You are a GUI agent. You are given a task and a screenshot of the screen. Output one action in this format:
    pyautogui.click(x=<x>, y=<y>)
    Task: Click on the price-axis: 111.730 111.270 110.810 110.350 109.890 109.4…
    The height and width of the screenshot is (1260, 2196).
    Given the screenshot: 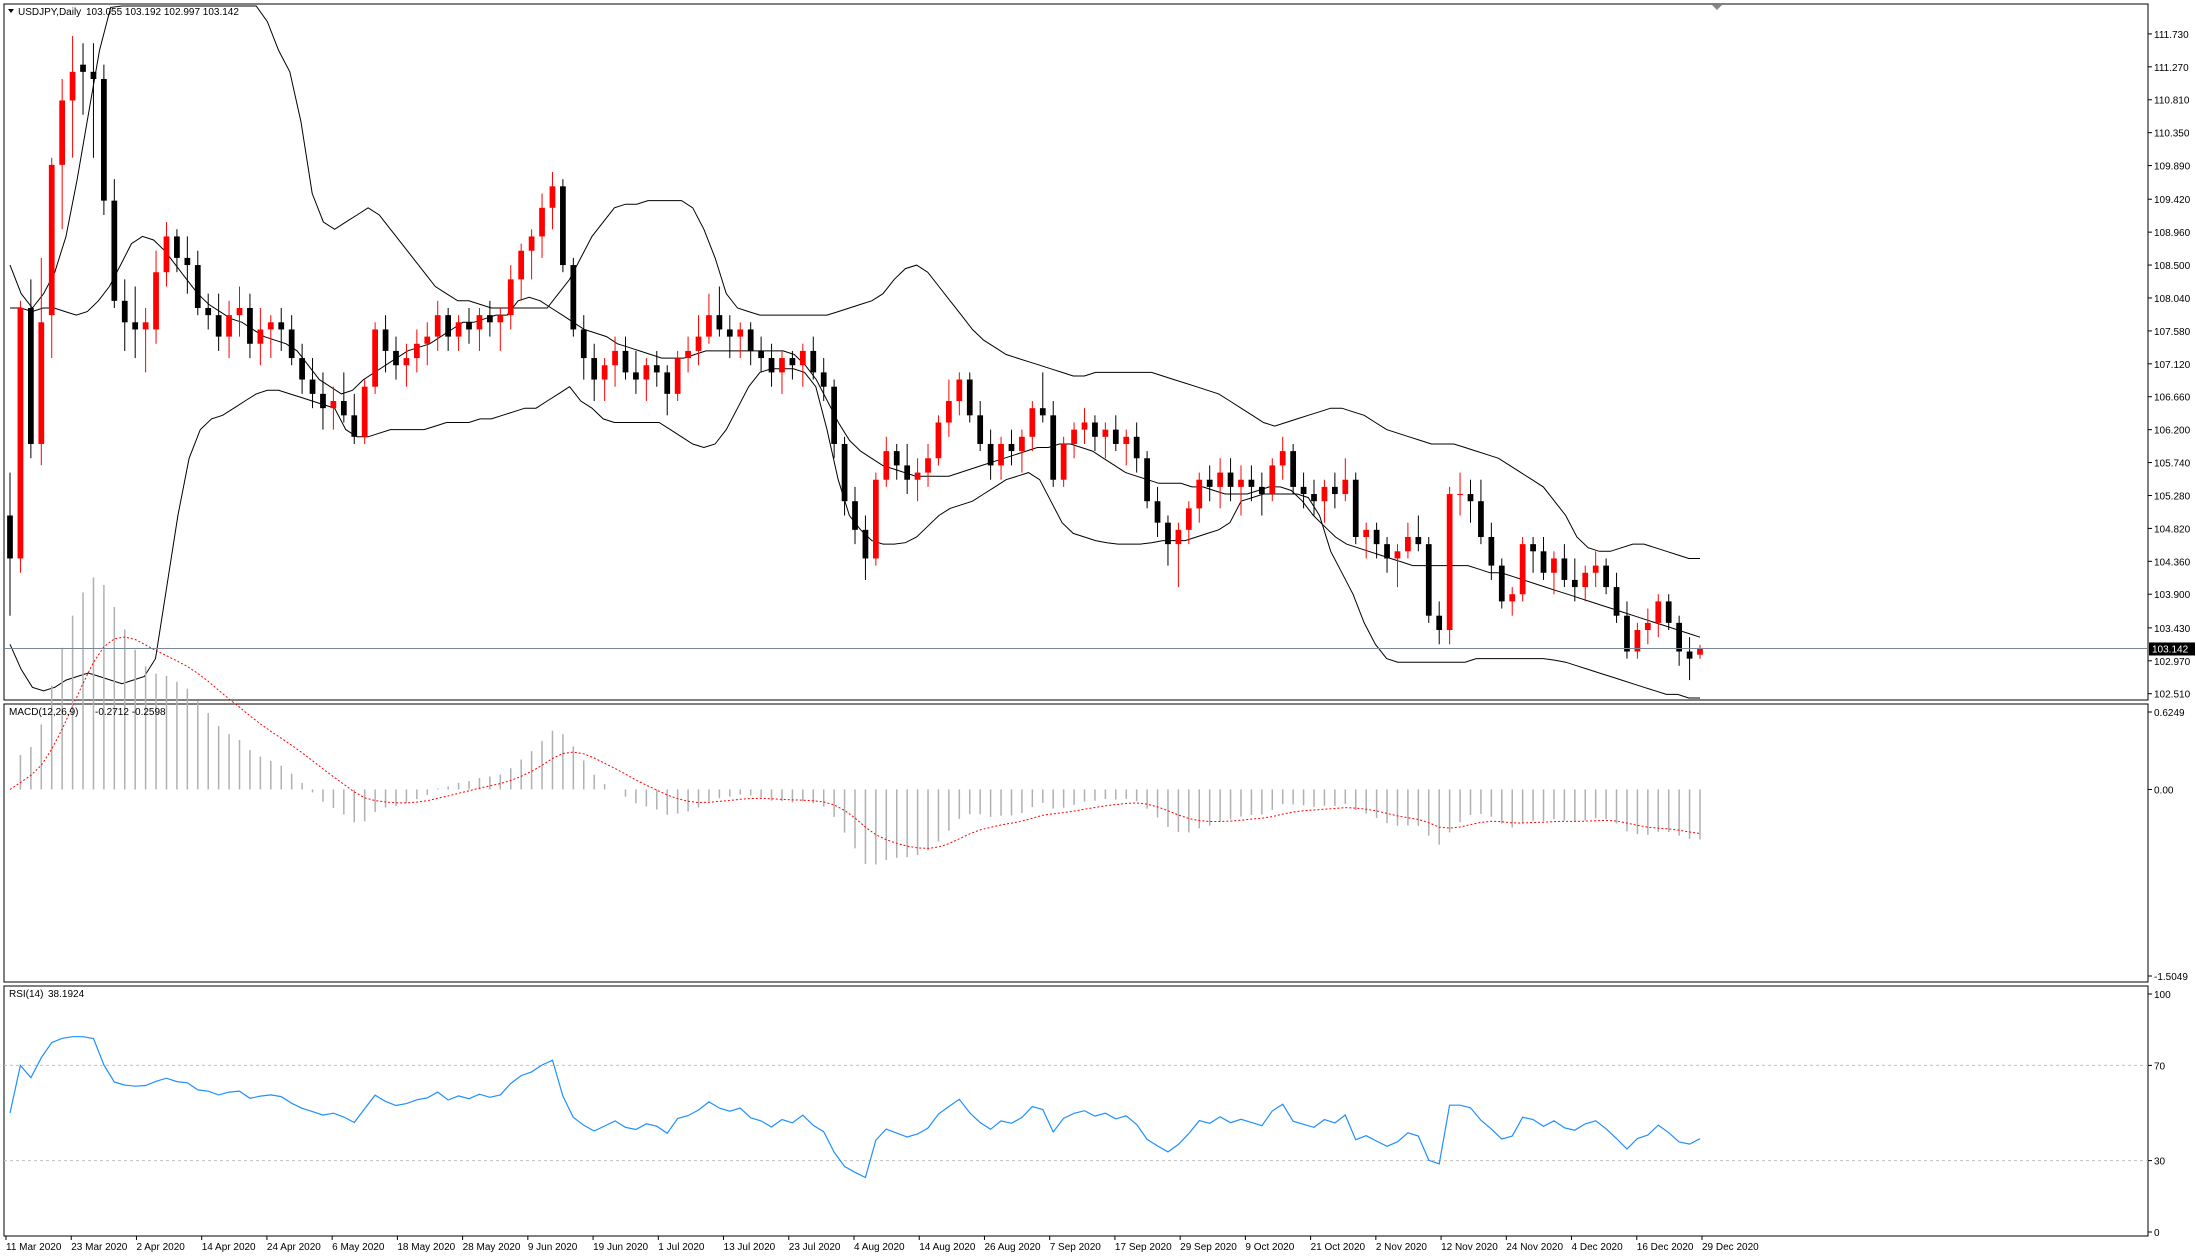 What is the action you would take?
    pyautogui.click(x=2169, y=365)
    